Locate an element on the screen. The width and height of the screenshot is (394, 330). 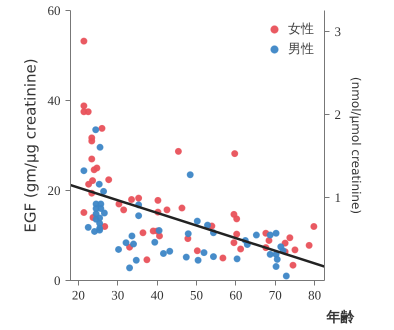
x-tick-label: 70 is located at coordinates (275, 295).